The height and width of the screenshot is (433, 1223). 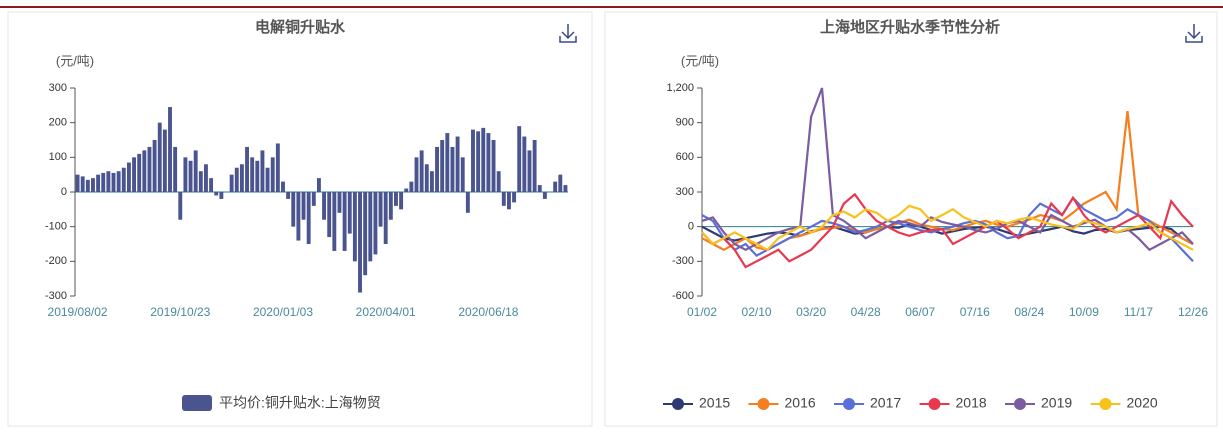 I want to click on y-axis-label: (元/吨), so click(x=700, y=60).